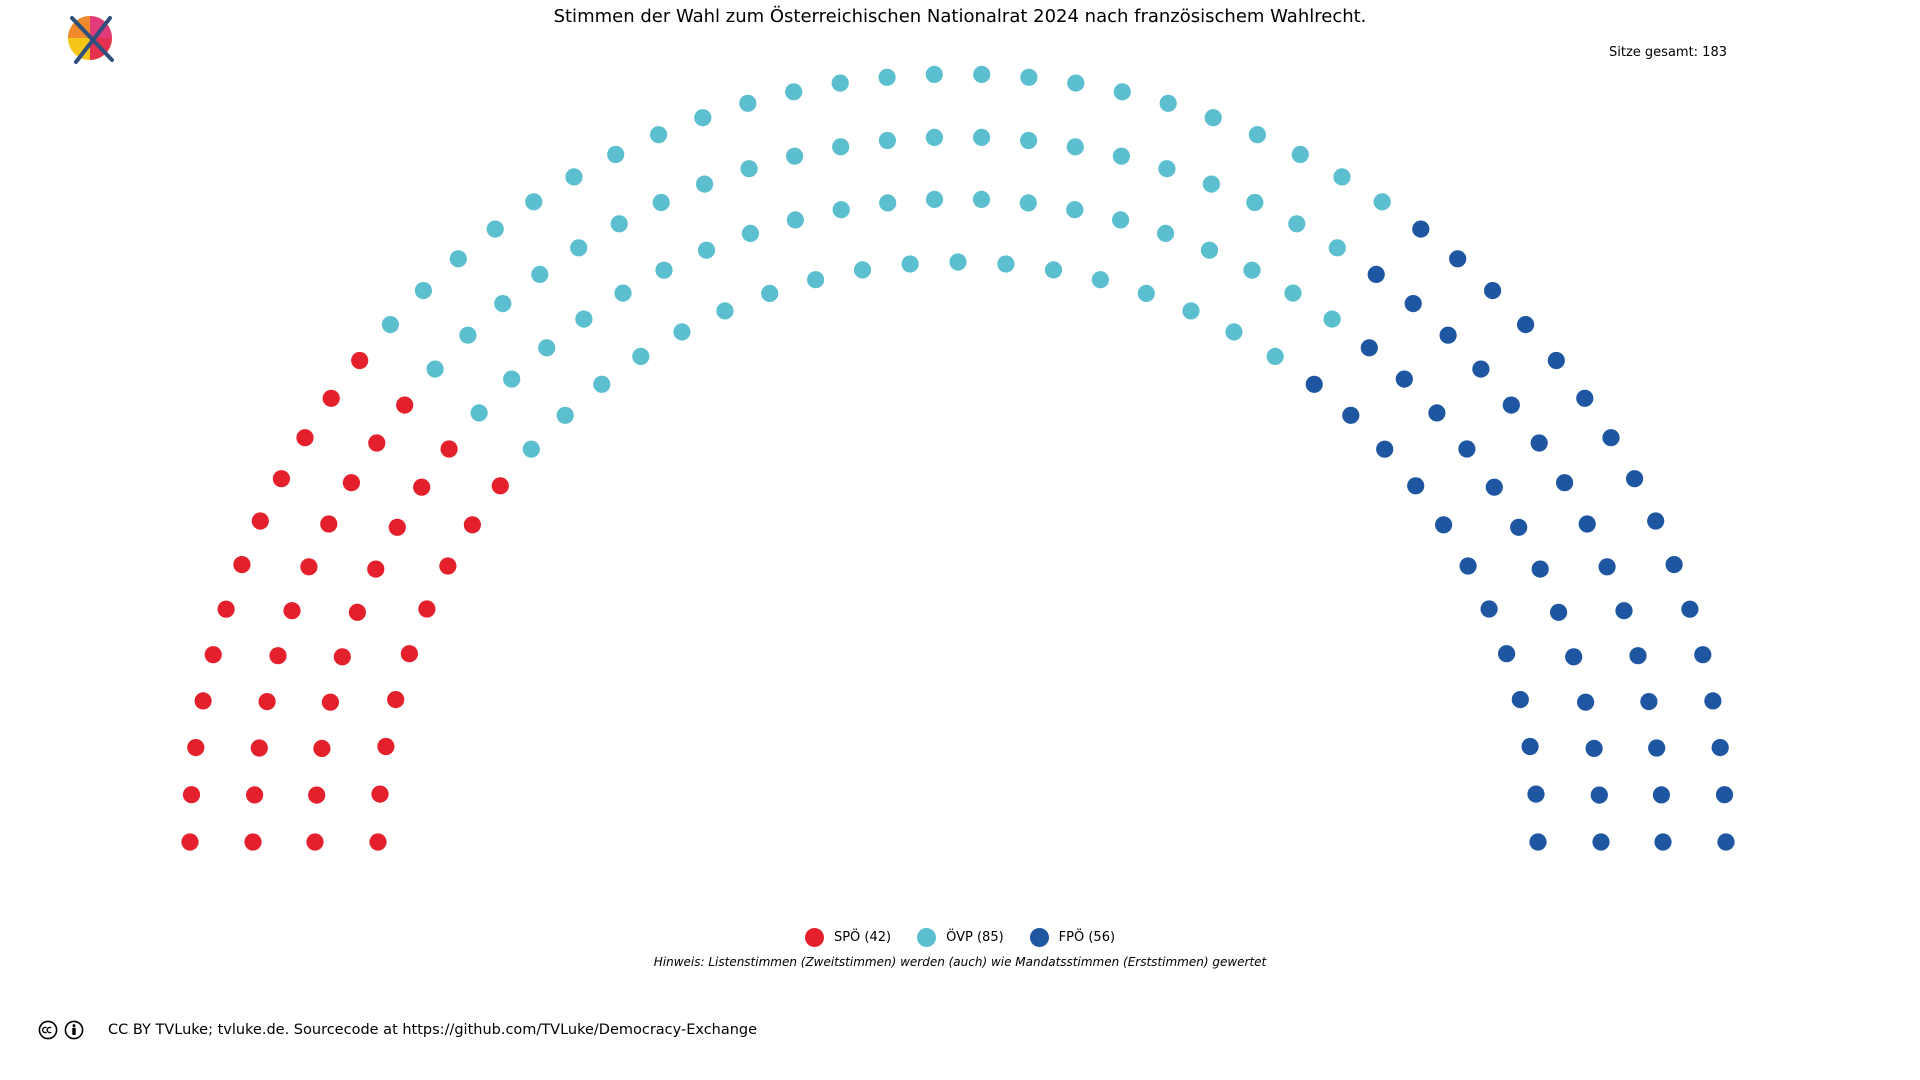 The height and width of the screenshot is (1080, 1920). Describe the element at coordinates (48, 1030) in the screenshot. I see `cc-icon` at that location.